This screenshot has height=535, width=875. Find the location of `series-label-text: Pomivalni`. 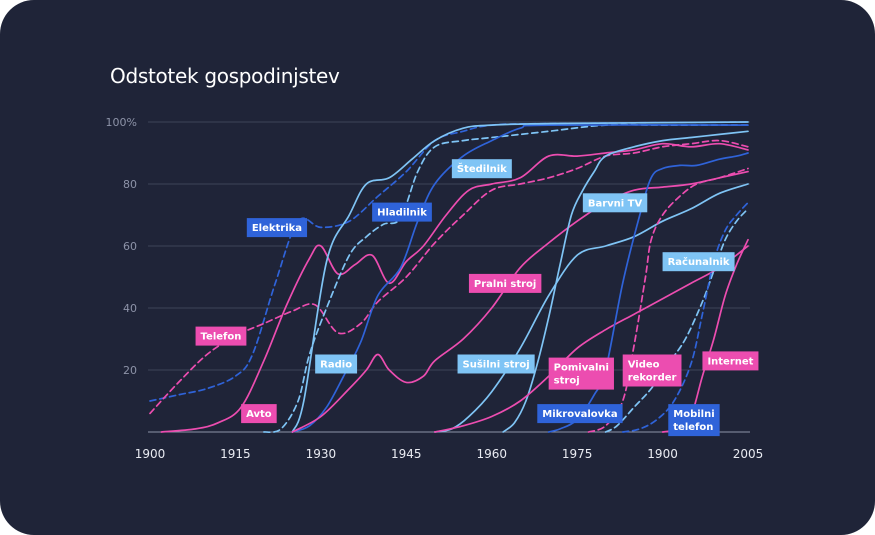

series-label-text: Pomivalni is located at coordinates (581, 368).